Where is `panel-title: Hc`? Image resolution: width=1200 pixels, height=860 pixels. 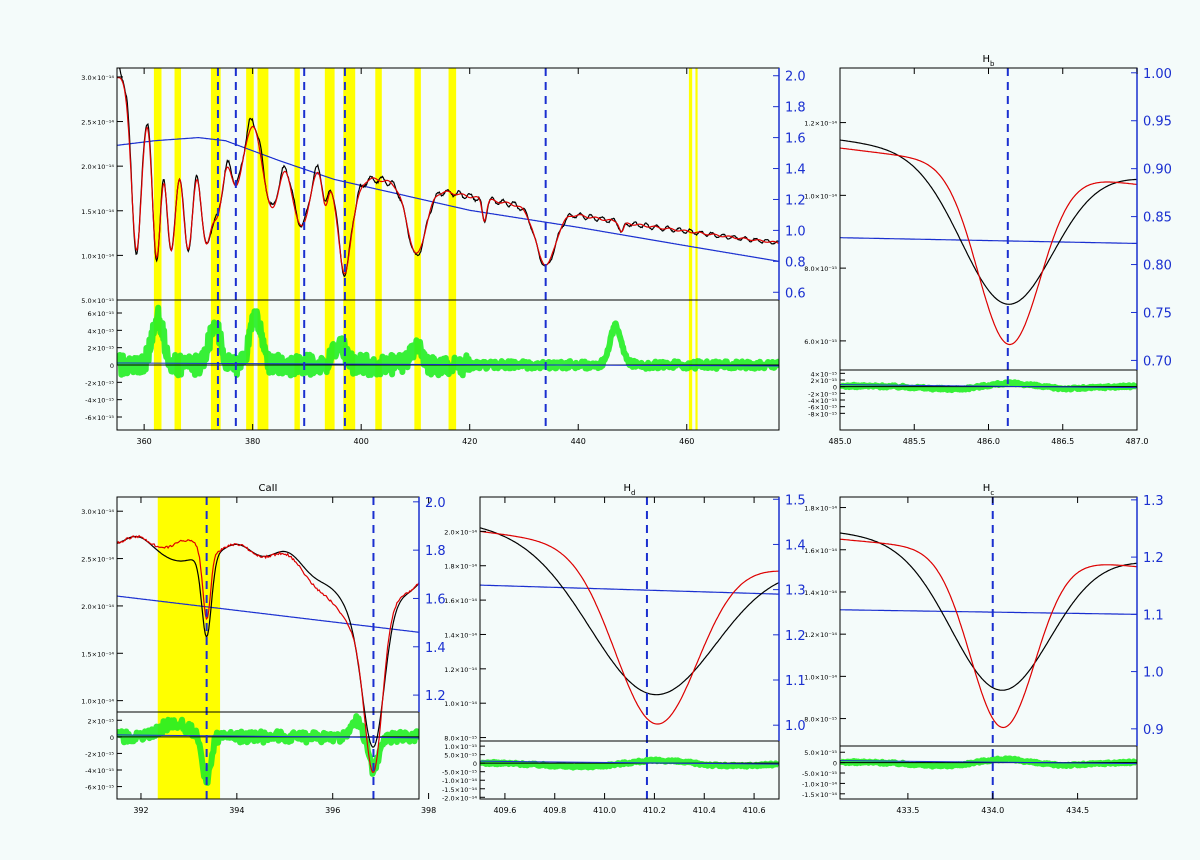 panel-title: Hc is located at coordinates (989, 490).